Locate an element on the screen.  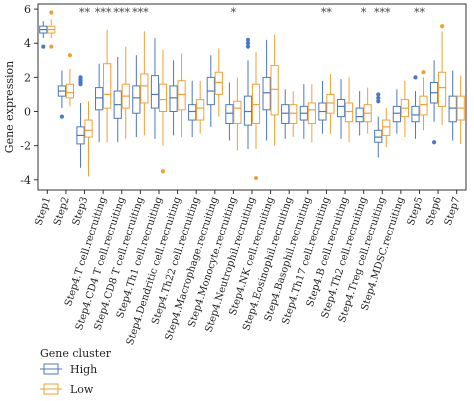
y-tick-label: 2 is located at coordinates (27, 77).